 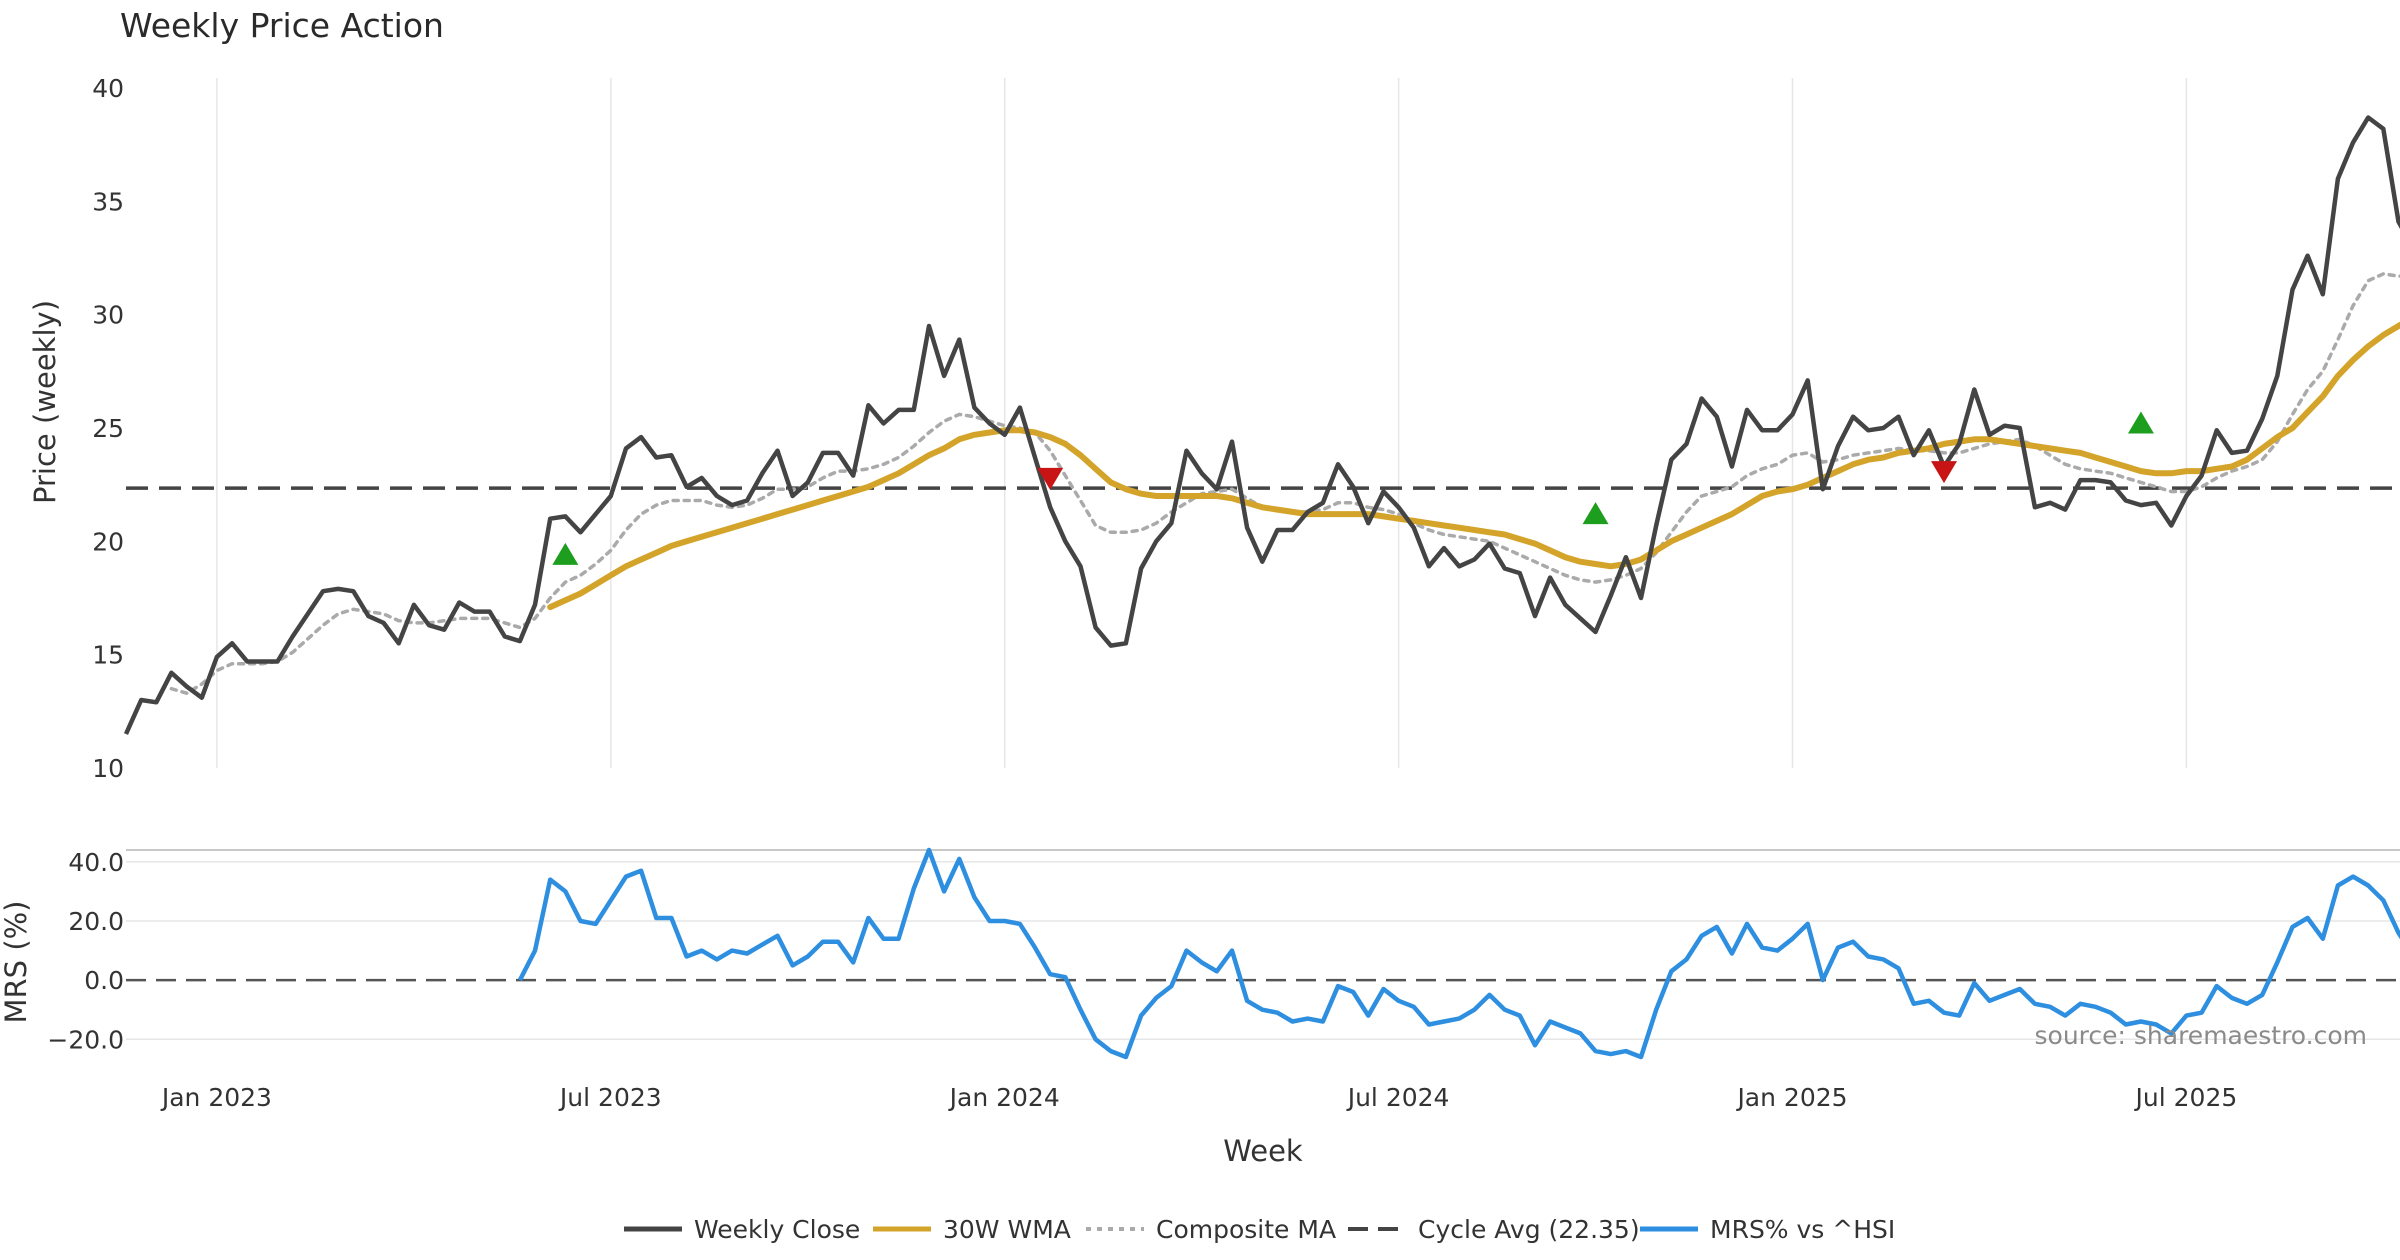 What do you see at coordinates (108, 201) in the screenshot?
I see `price-y-tick-label: 35` at bounding box center [108, 201].